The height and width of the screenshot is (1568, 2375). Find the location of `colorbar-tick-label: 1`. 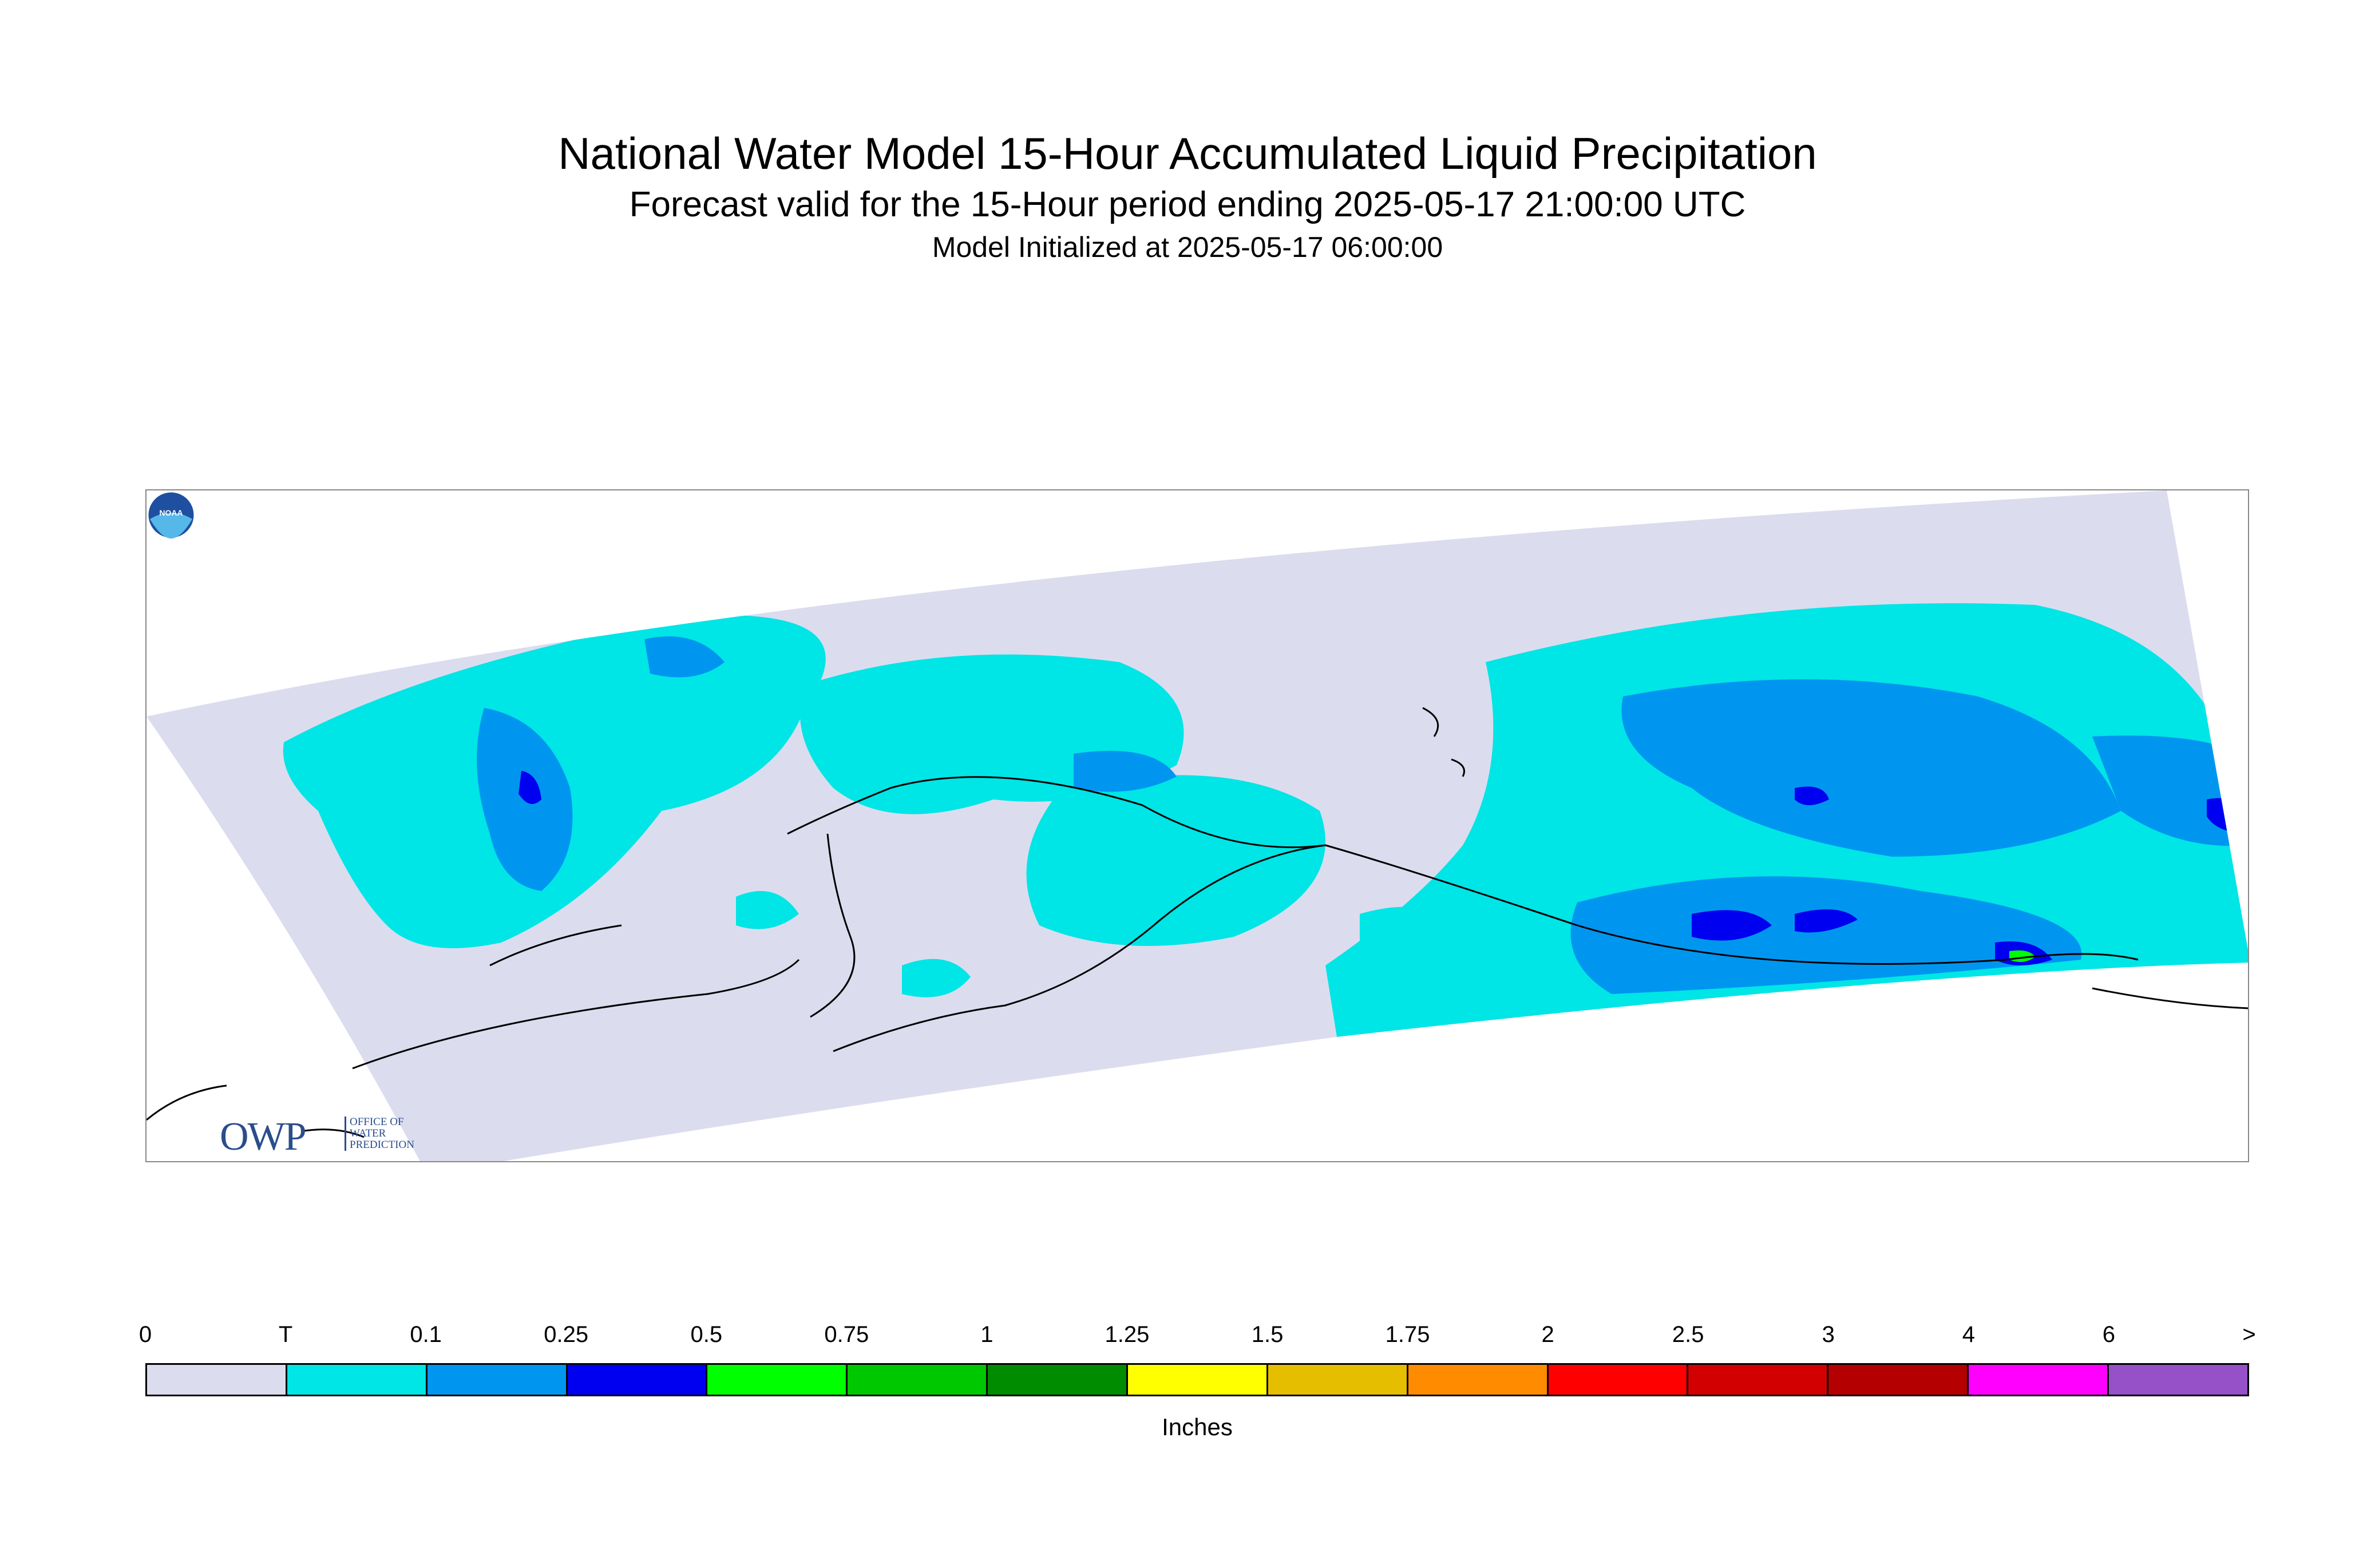

colorbar-tick-label: 1 is located at coordinates (986, 1334).